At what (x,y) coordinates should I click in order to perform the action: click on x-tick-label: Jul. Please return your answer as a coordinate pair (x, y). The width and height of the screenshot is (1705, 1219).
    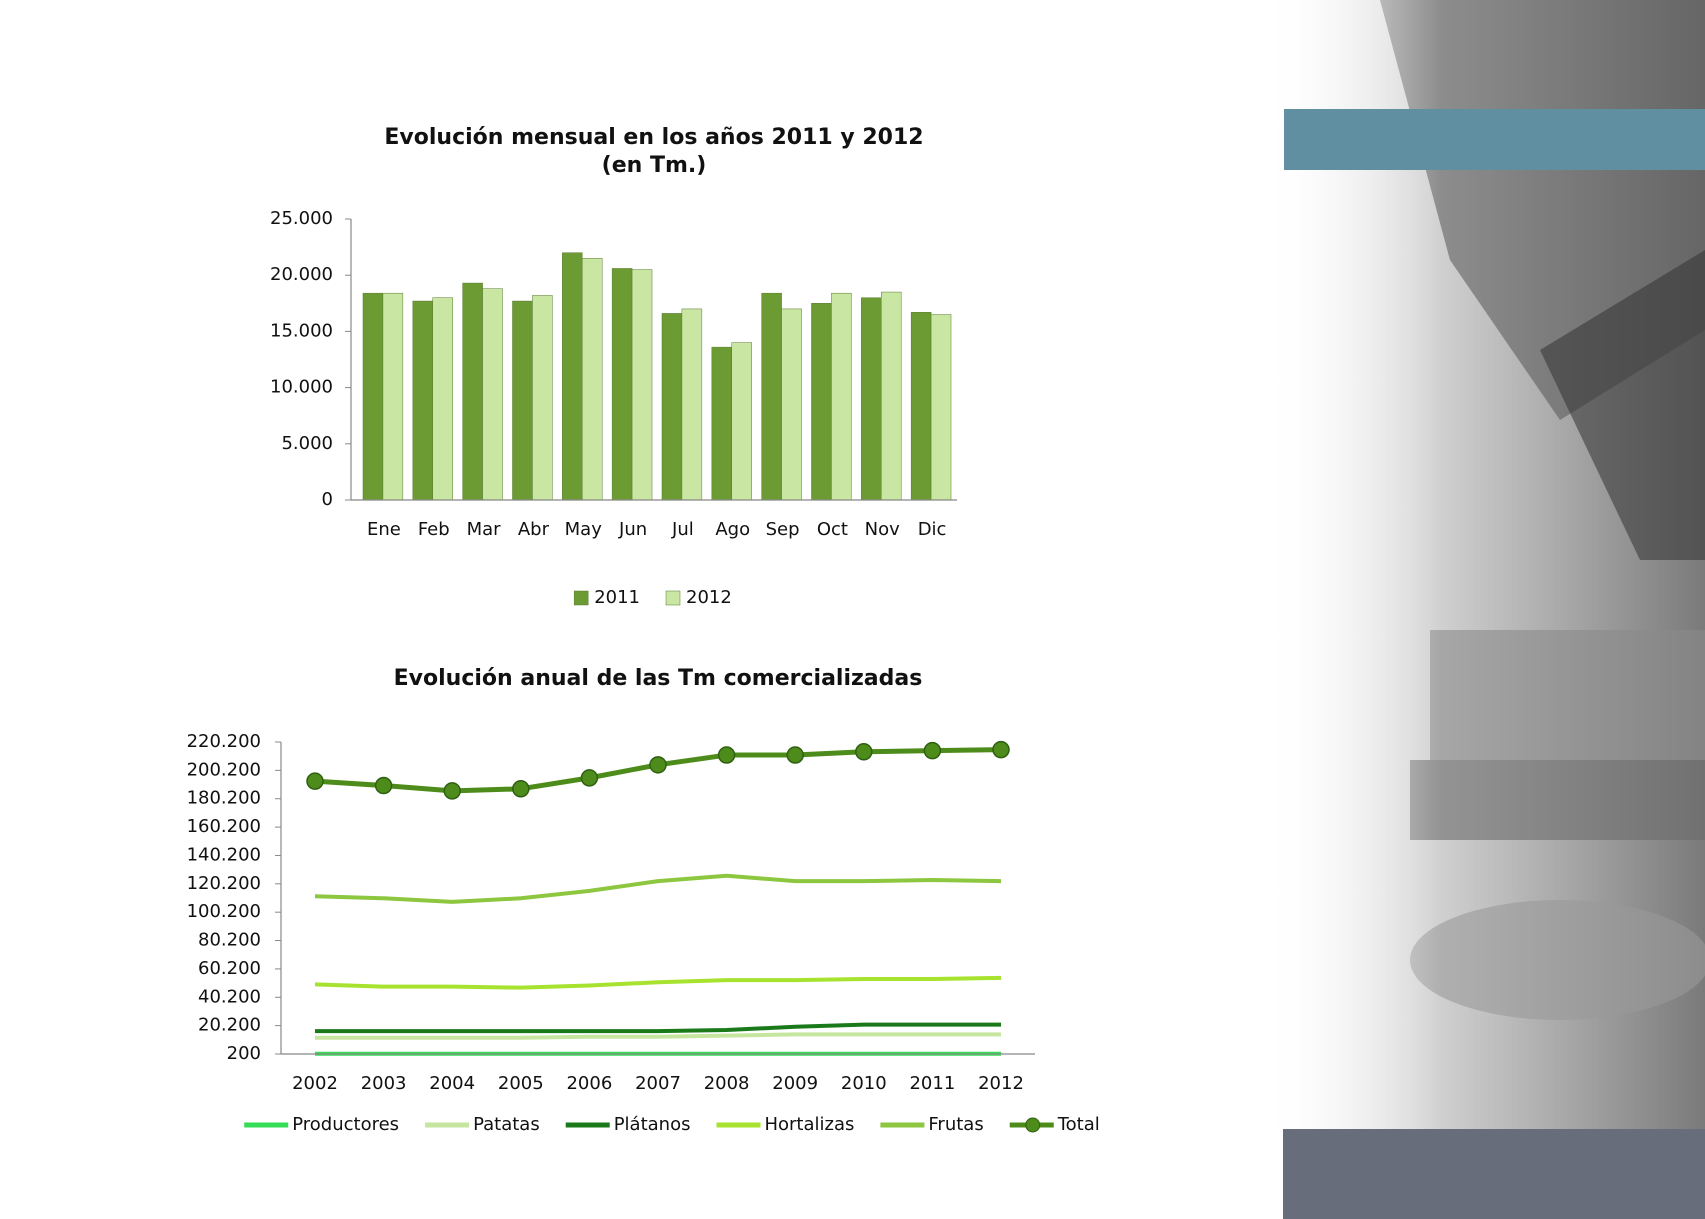
    Looking at the image, I should click on (682, 529).